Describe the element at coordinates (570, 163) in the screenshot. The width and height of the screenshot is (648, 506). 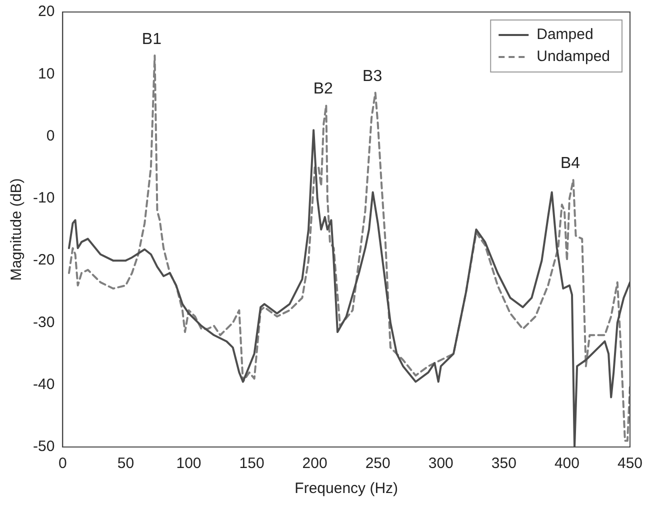
I see `annotation: B4` at that location.